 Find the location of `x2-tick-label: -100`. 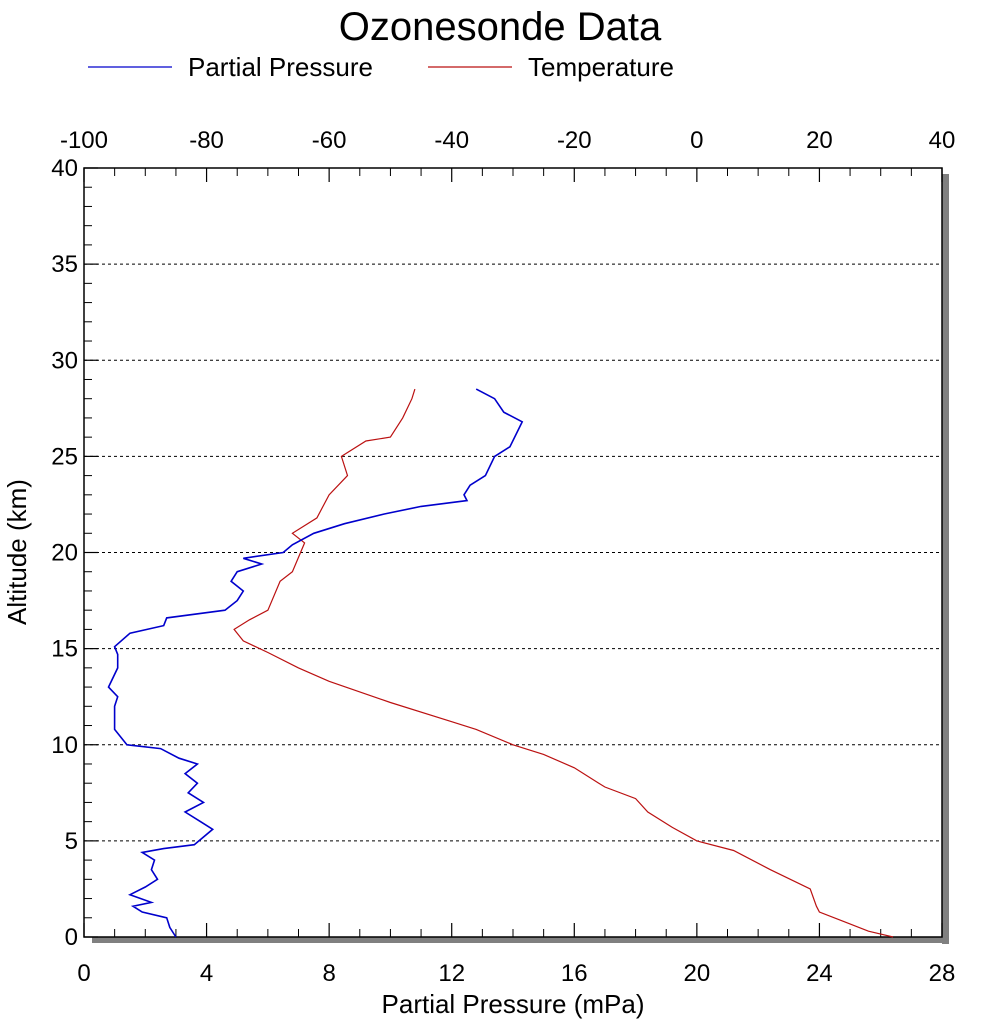

x2-tick-label: -100 is located at coordinates (84, 140).